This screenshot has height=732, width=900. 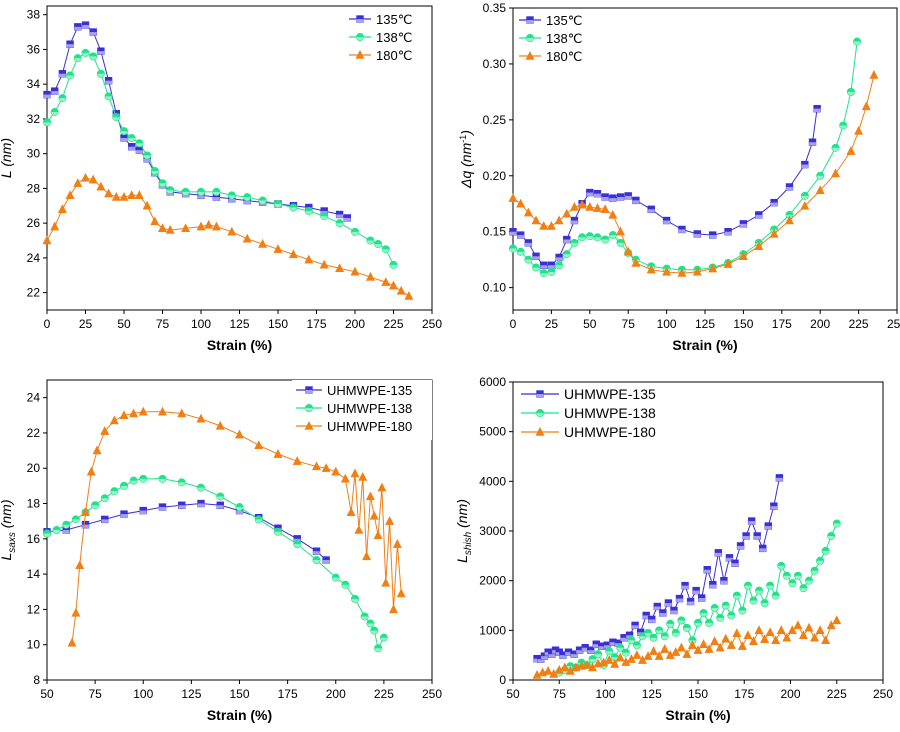 I want to click on legend-marker-s135-marker-shade, so click(x=360, y=21).